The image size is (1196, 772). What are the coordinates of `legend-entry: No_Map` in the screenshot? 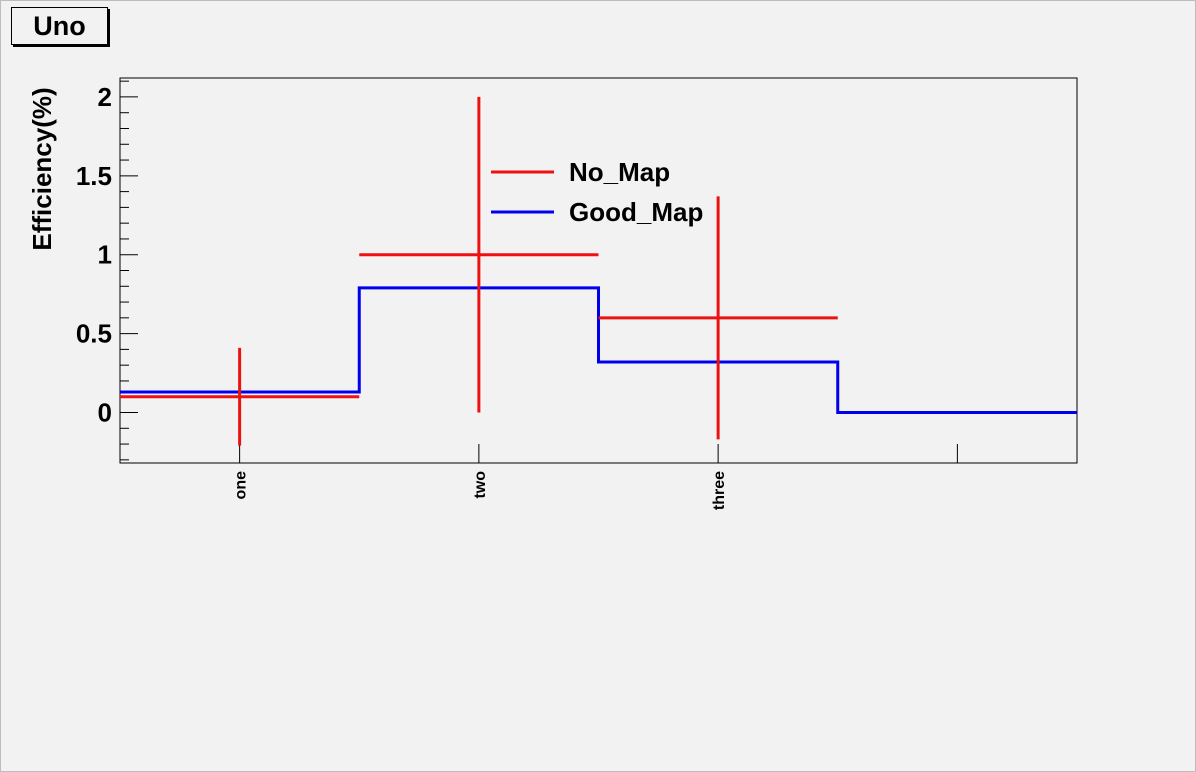 It's located at (580, 172).